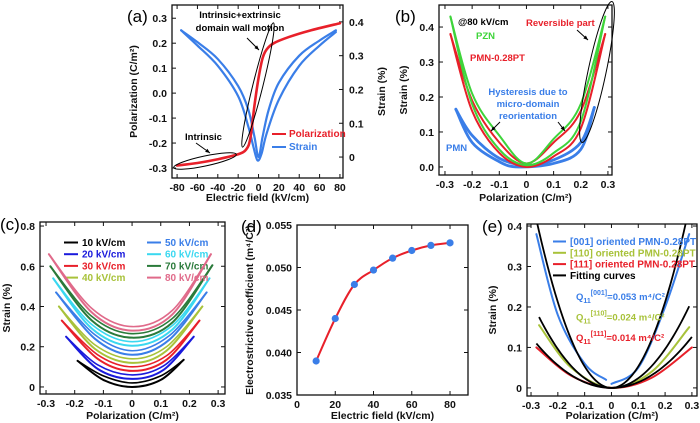 The image size is (700, 423). I want to click on pzn-curve, so click(528, 91).